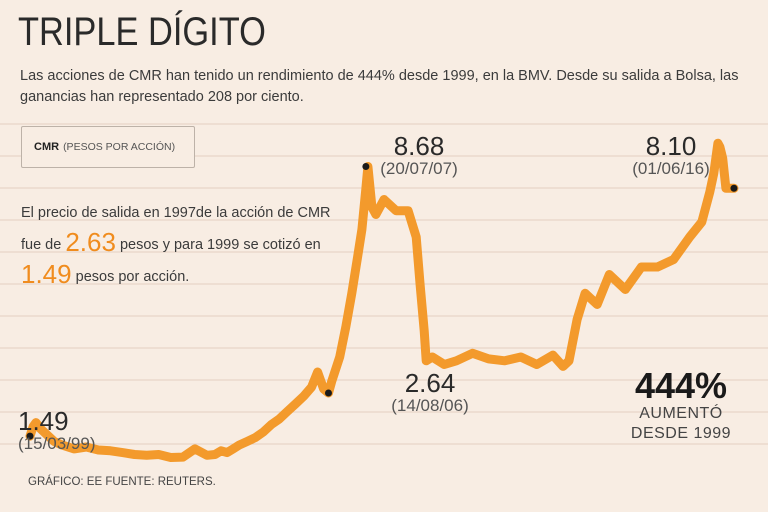 Image resolution: width=768 pixels, height=512 pixels. I want to click on annotation-peak-2007: 8.68 (20/07/07), so click(419, 155).